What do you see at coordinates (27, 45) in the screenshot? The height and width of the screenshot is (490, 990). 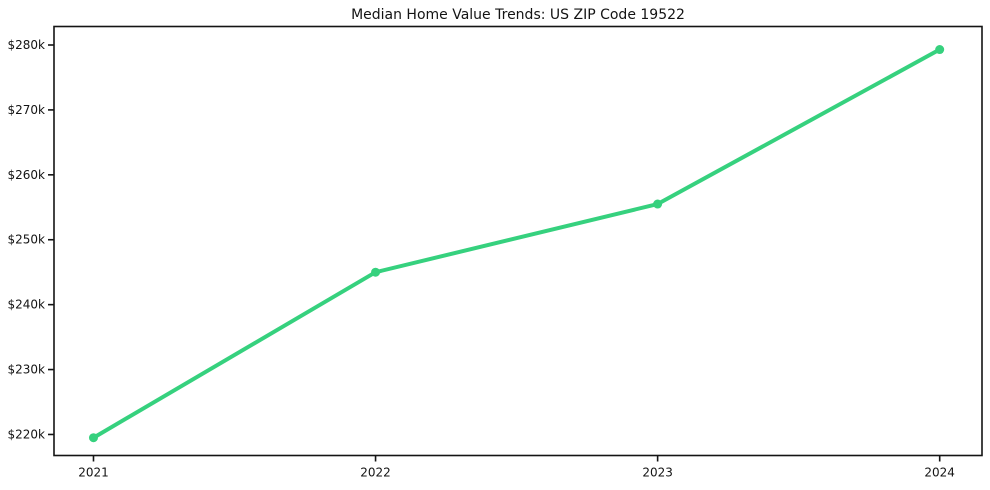 I see `y-tick-label: $280k` at bounding box center [27, 45].